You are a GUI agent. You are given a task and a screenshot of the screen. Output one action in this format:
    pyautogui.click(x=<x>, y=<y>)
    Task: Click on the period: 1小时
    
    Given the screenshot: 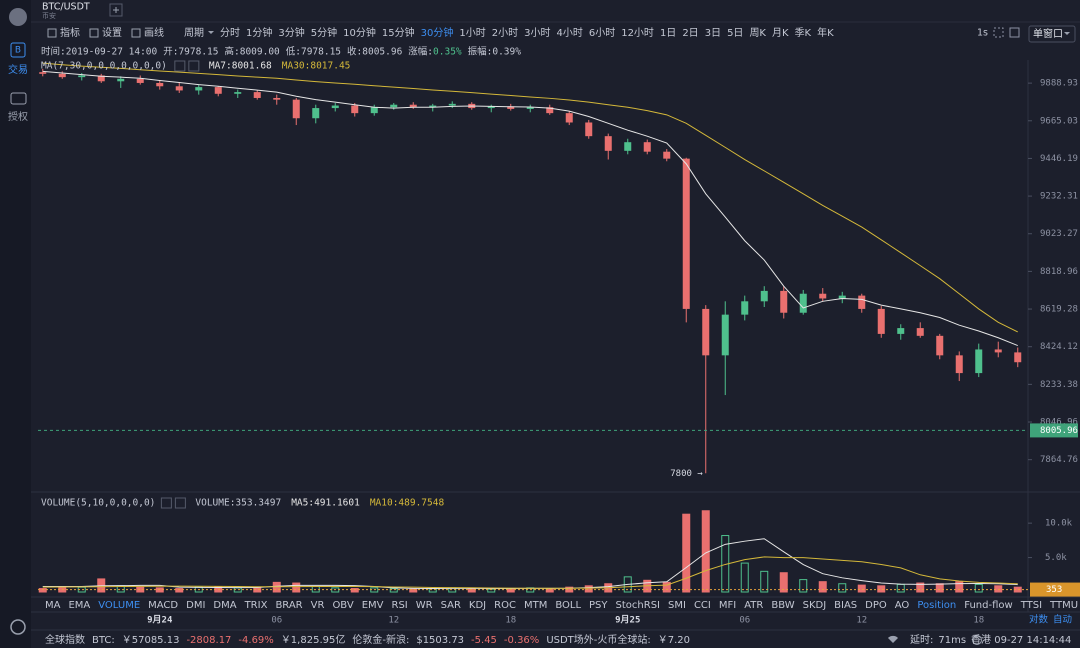 What is the action you would take?
    pyautogui.click(x=472, y=33)
    